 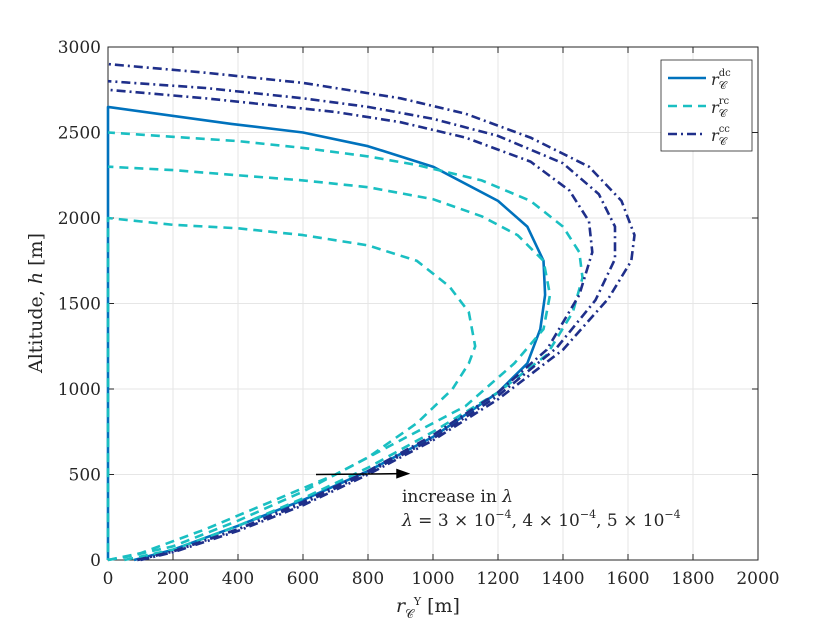 What do you see at coordinates (541, 519) in the screenshot?
I see `annotation-line-2: λ = 3 × 10−4, 4 × 10−4, 5 × 10−4` at bounding box center [541, 519].